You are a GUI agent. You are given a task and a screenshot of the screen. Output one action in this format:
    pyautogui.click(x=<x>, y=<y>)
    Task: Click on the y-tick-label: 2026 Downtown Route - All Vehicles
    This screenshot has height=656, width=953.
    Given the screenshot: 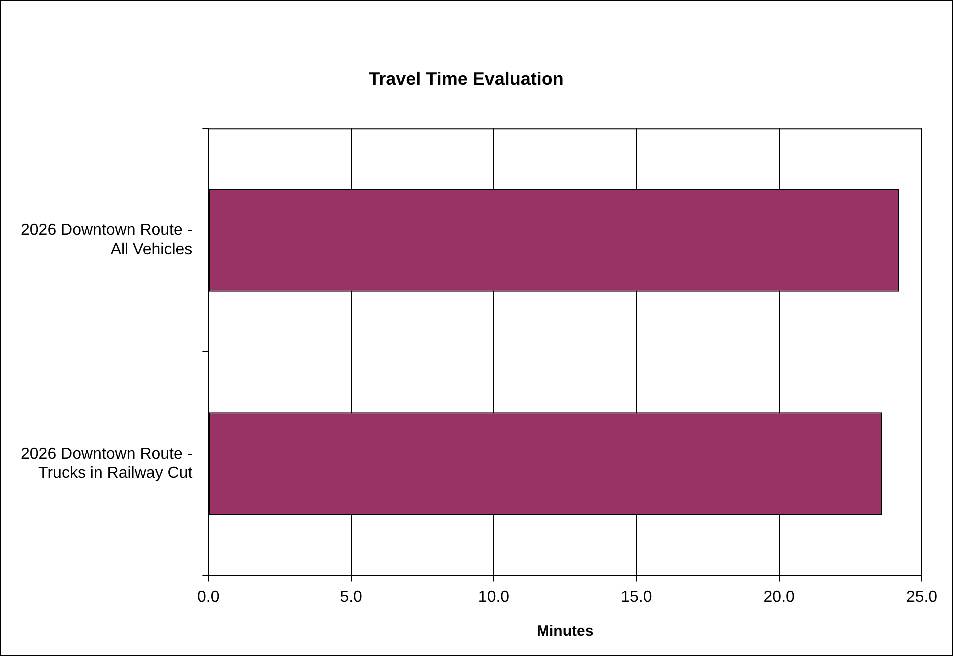 What is the action you would take?
    pyautogui.click(x=107, y=240)
    